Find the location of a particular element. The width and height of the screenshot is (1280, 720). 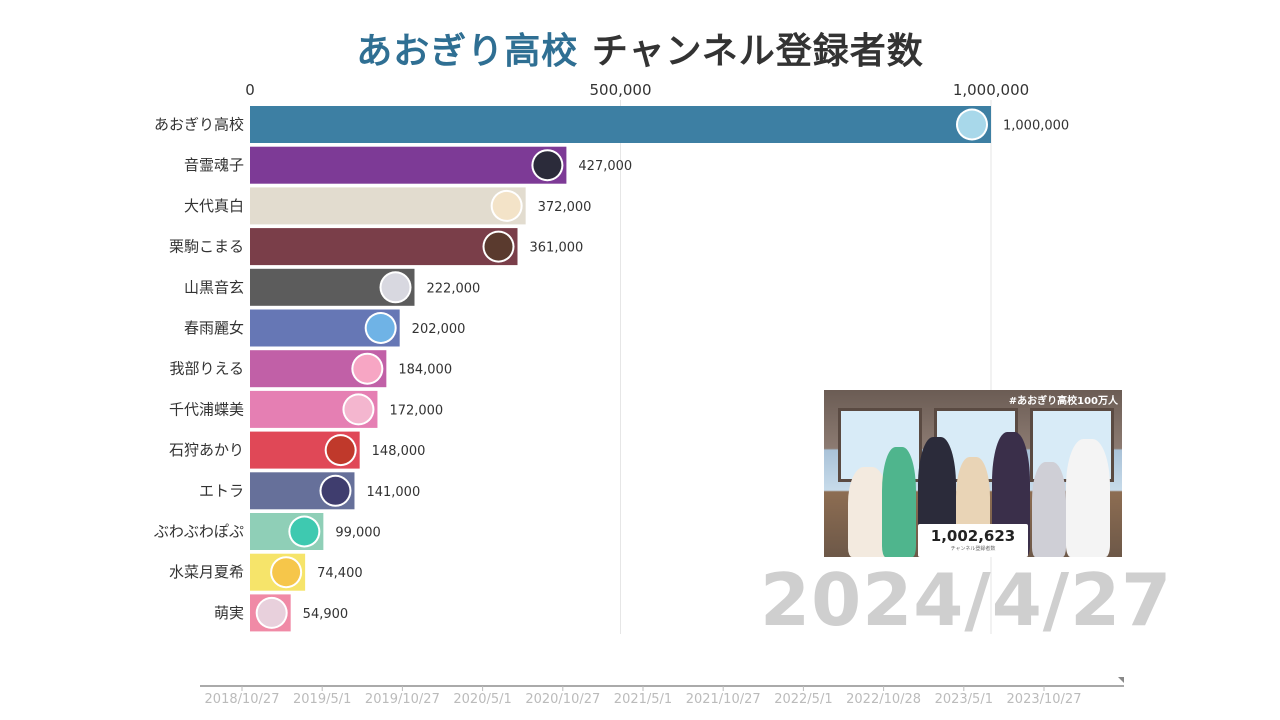

category-label: 春雨麗女 is located at coordinates (214, 328).